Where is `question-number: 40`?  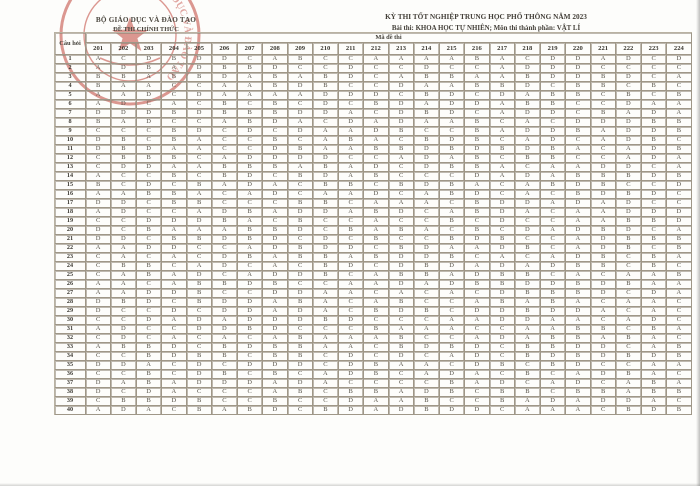 question-number: 40 is located at coordinates (70, 410).